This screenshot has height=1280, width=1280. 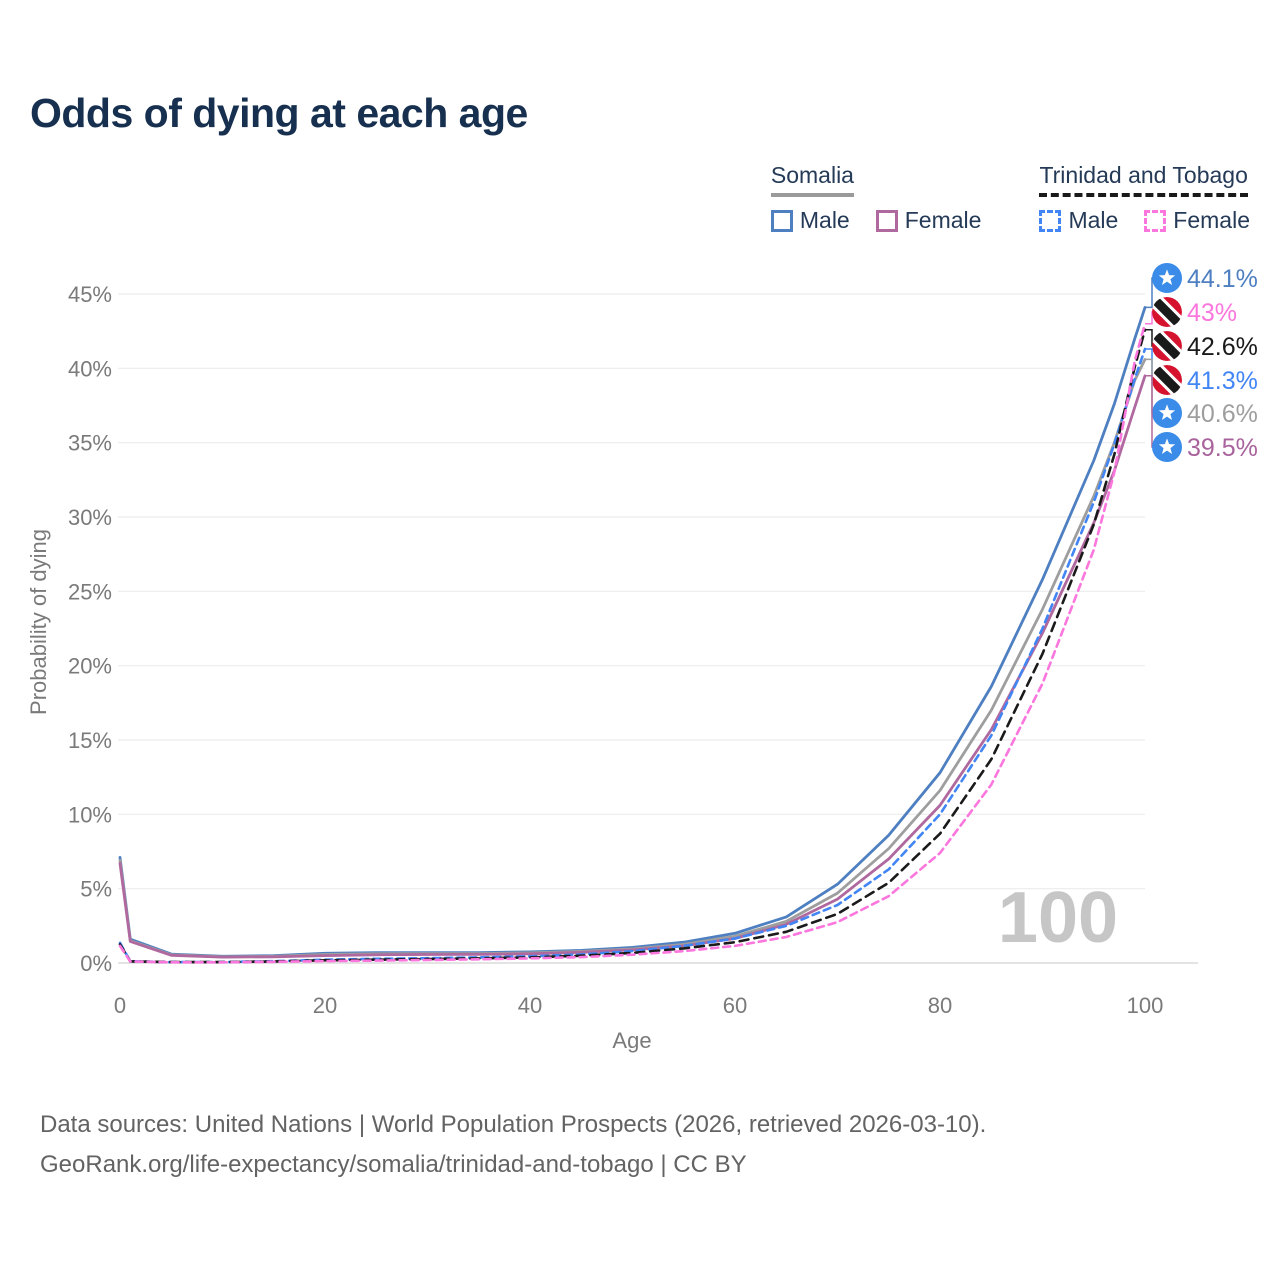 I want to click on x-tick-80: 80, so click(x=940, y=1005).